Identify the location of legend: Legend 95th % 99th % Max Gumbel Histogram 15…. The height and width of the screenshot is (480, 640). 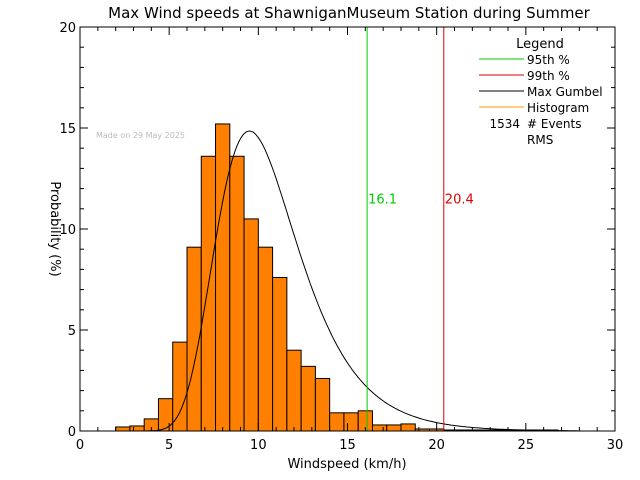
(541, 92).